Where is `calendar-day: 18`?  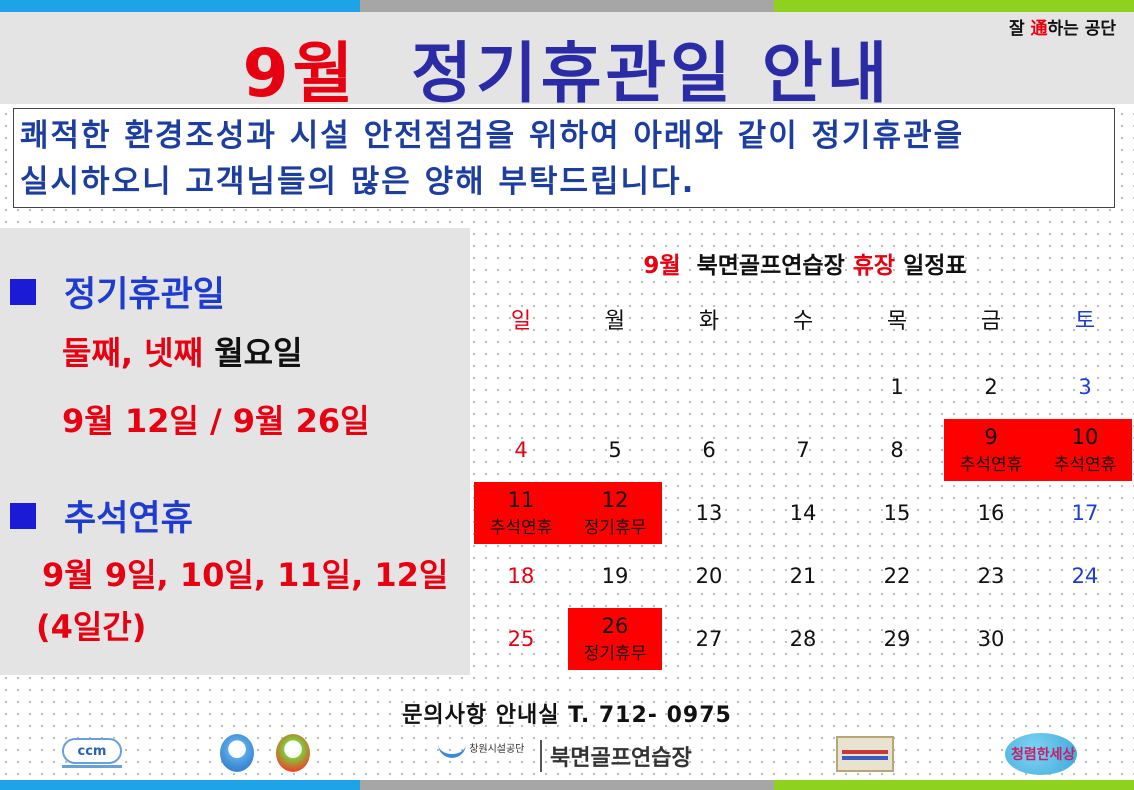 calendar-day: 18 is located at coordinates (521, 576).